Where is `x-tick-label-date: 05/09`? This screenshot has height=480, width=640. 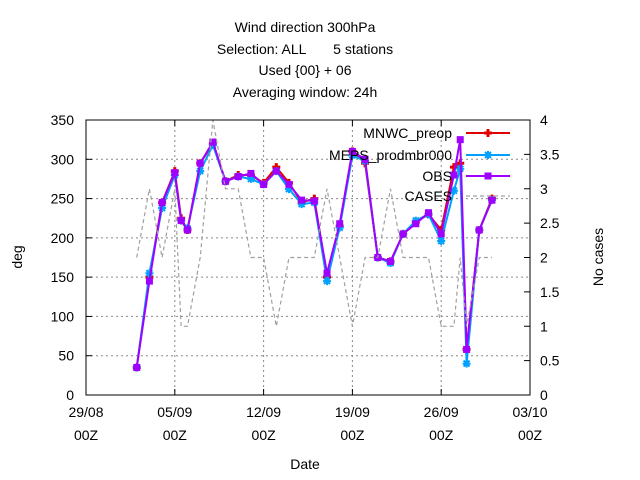
x-tick-label-date: 05/09 is located at coordinates (174, 412).